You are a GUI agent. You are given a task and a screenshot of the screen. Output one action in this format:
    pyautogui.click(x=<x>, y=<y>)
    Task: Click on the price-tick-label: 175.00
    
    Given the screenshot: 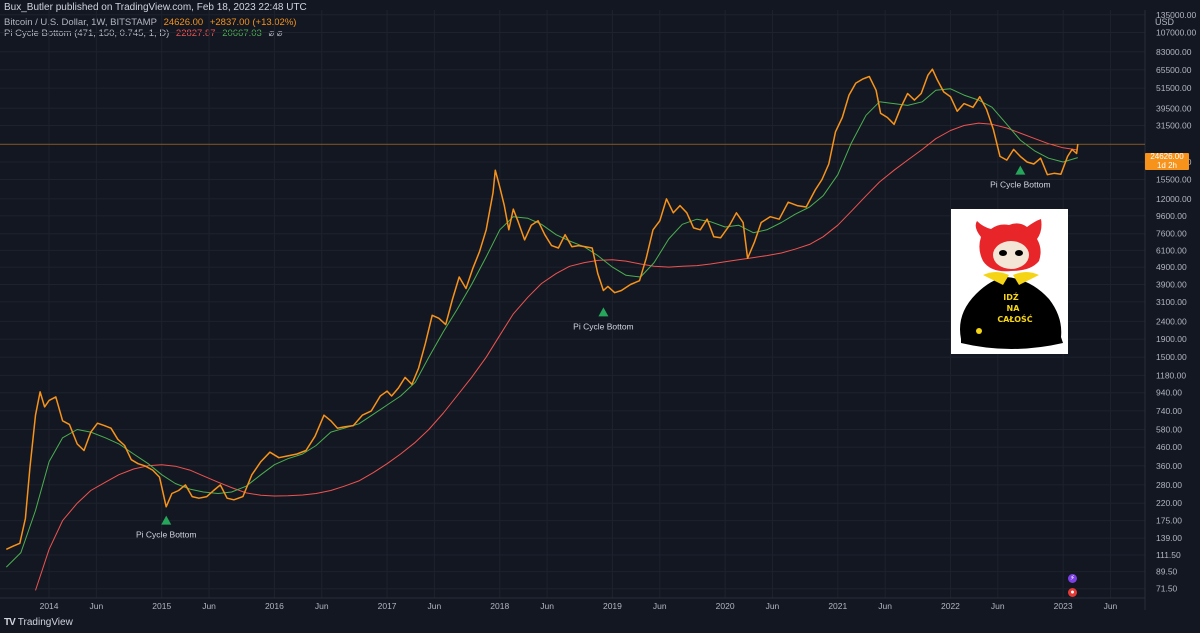 What is the action you would take?
    pyautogui.click(x=1169, y=521)
    